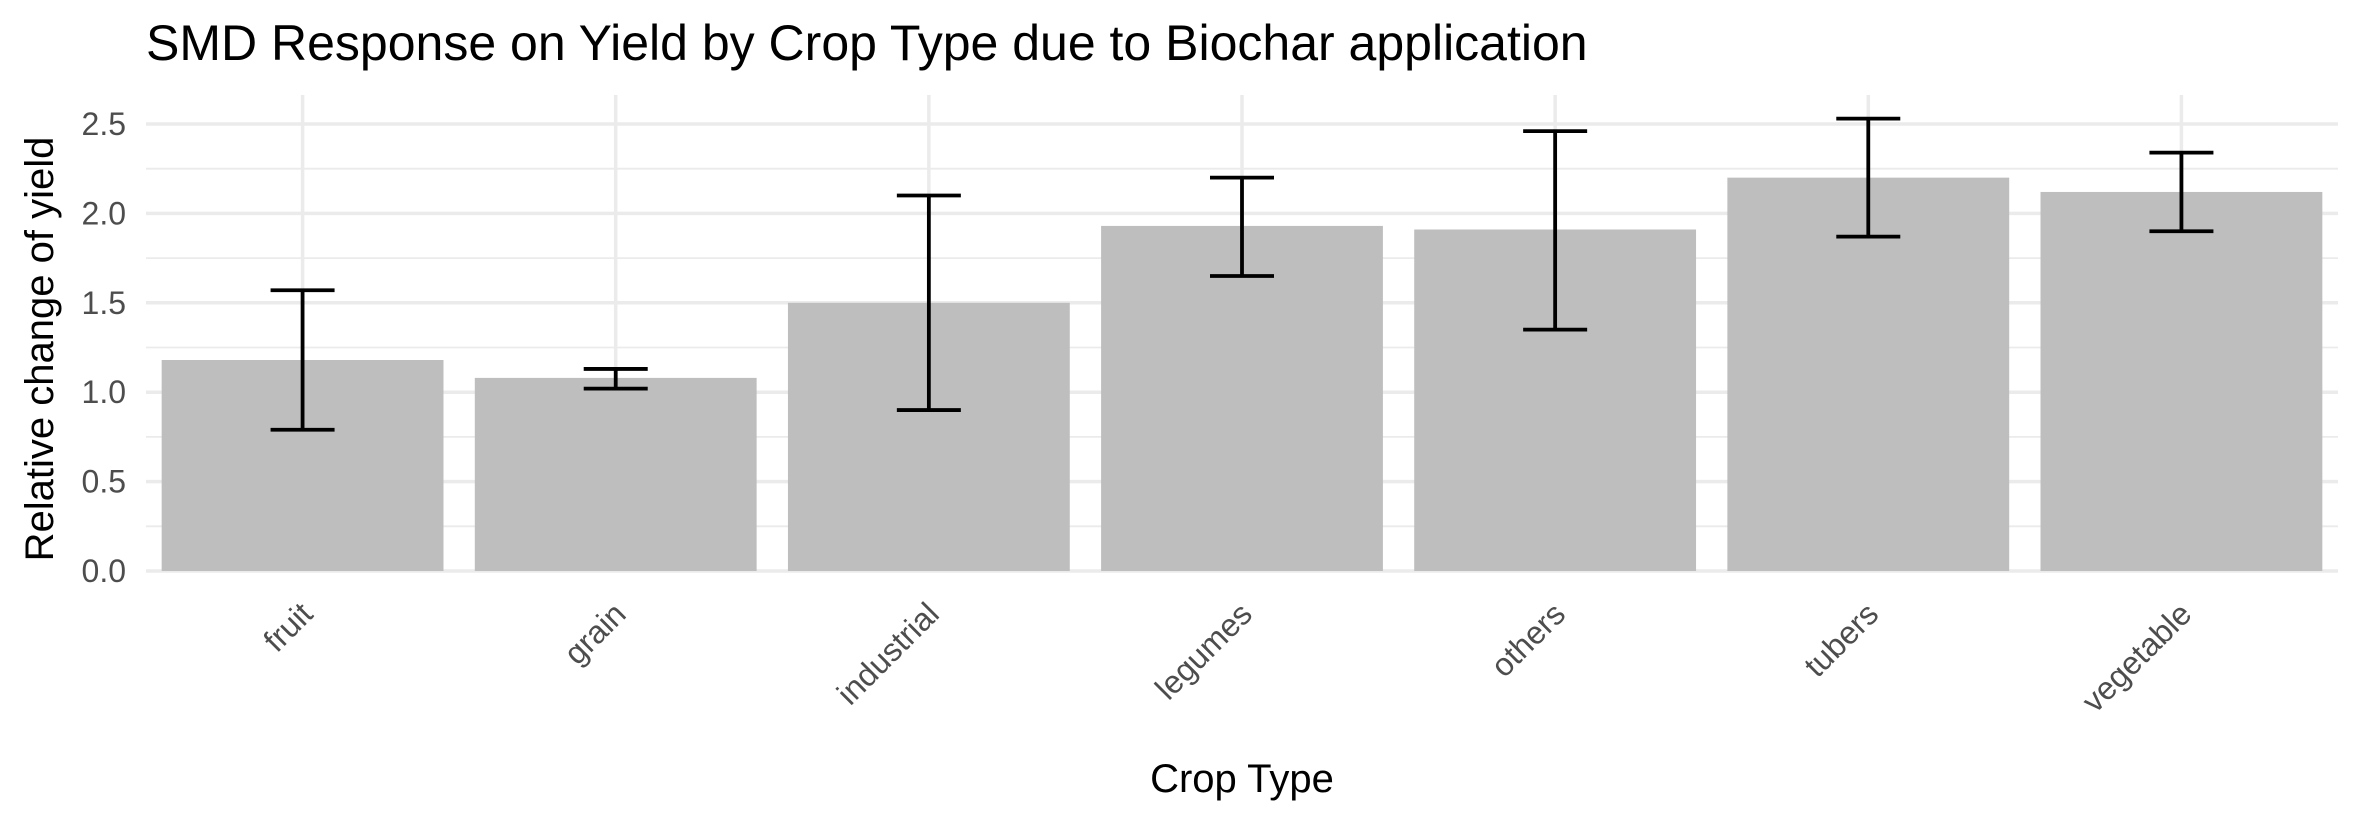 This screenshot has width=2362, height=826. Describe the element at coordinates (1868, 374) in the screenshot. I see `bar-tubers` at that location.